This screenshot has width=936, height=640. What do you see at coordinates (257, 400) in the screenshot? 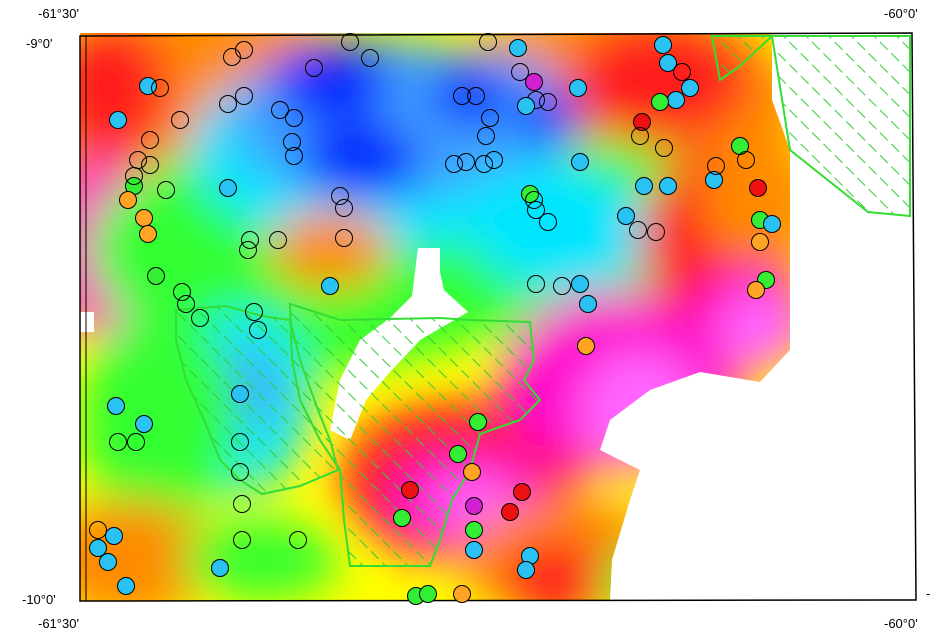
I see `hatched-area-west` at bounding box center [257, 400].